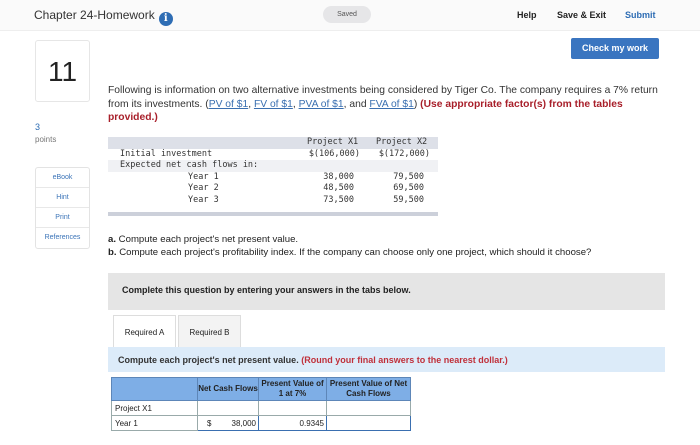  I want to click on header-x1: Project X1, so click(333, 142).